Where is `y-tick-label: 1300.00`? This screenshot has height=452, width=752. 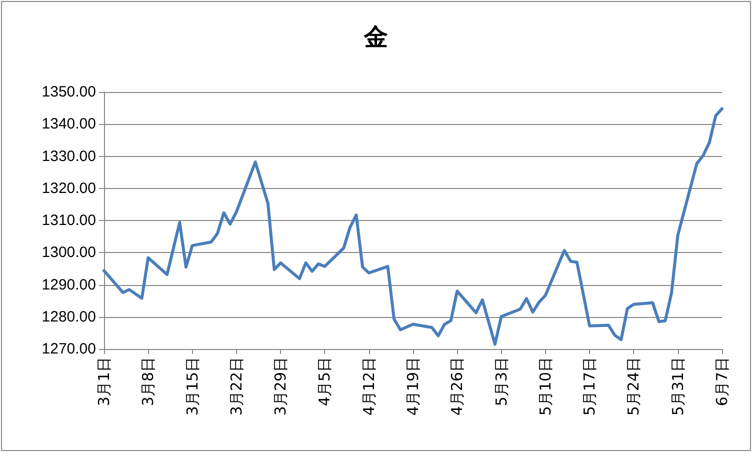 y-tick-label: 1300.00 is located at coordinates (69, 253).